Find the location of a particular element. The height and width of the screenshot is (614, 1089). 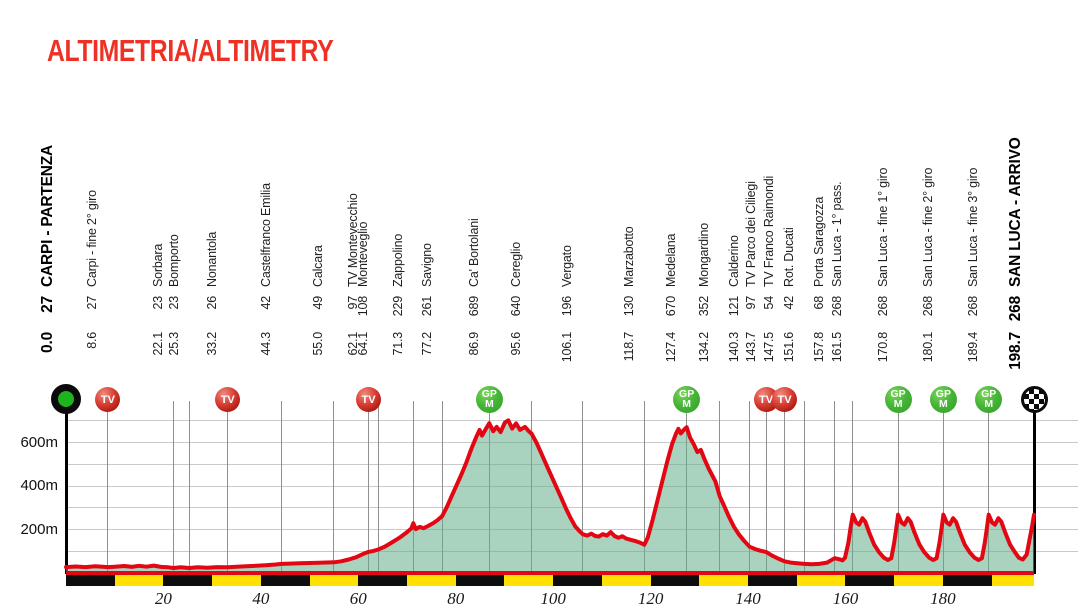

waypoint-label: 44.3 42 Castelfranco Emilia is located at coordinates (266, 279).